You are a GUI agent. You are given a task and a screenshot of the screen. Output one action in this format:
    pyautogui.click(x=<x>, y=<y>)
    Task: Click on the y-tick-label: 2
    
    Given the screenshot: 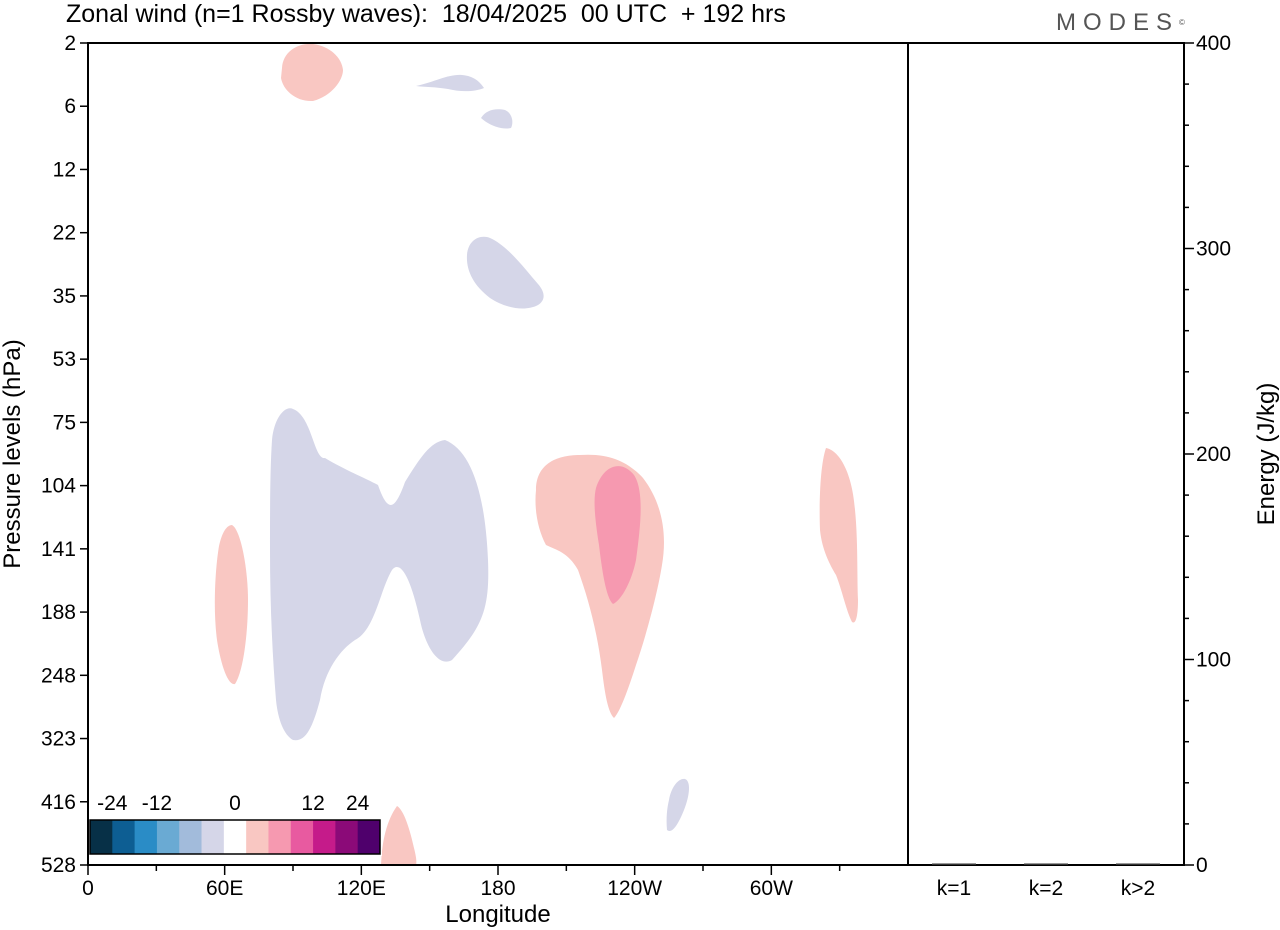 What is the action you would take?
    pyautogui.click(x=70, y=43)
    